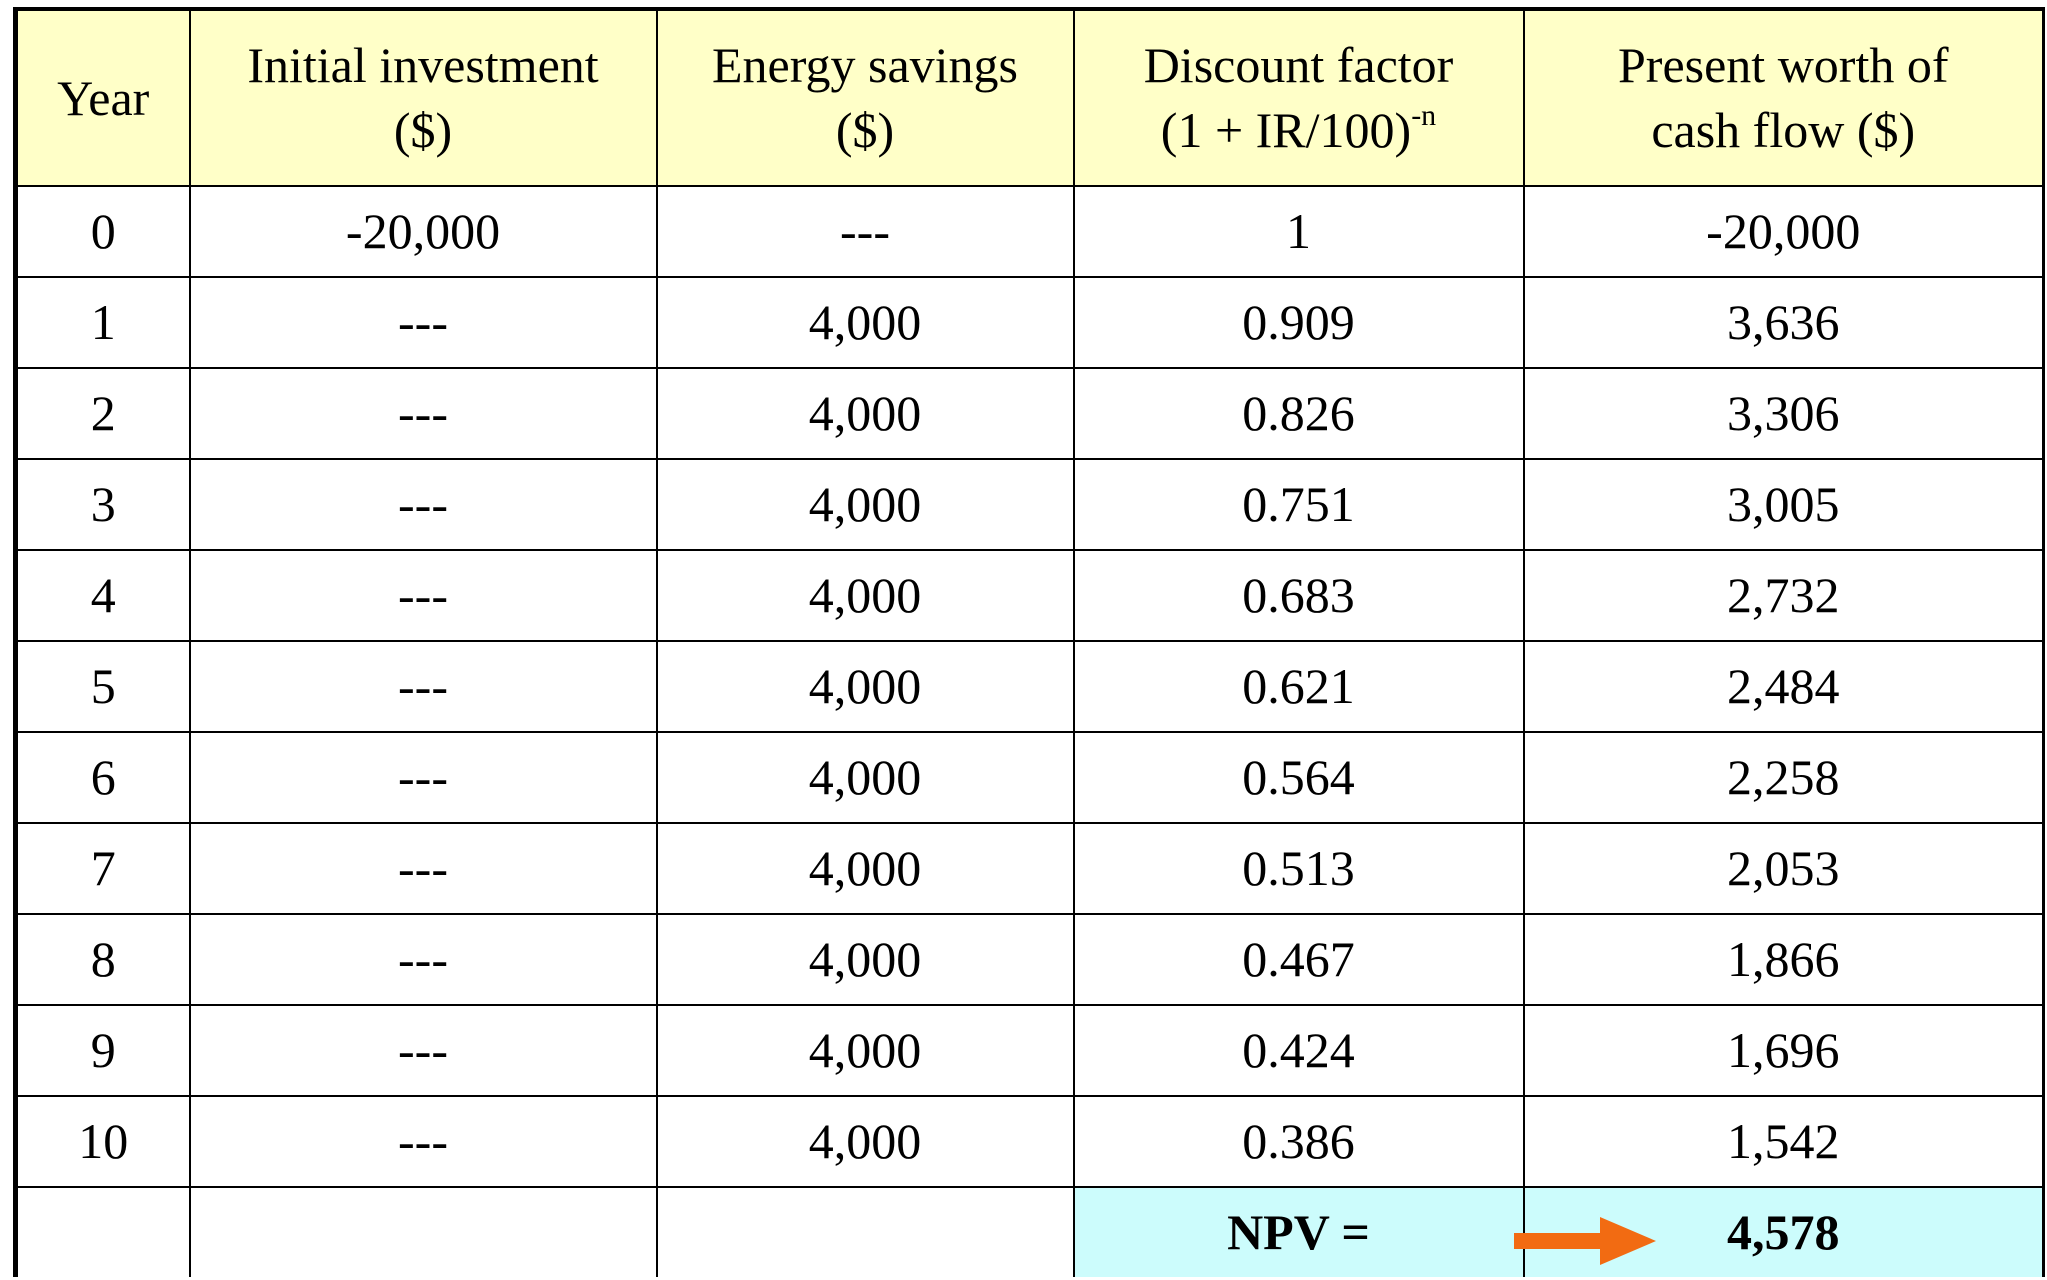  What do you see at coordinates (1783, 959) in the screenshot?
I see `cell: 1,866` at bounding box center [1783, 959].